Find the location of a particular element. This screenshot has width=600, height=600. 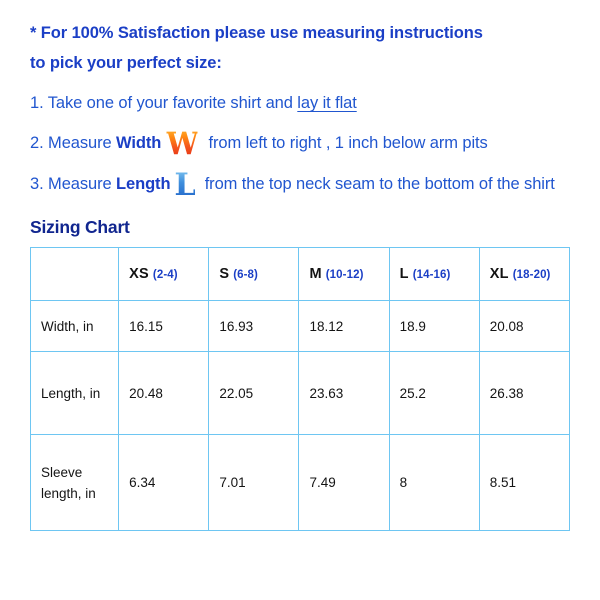

size-range-m: (10-12) is located at coordinates (344, 275).